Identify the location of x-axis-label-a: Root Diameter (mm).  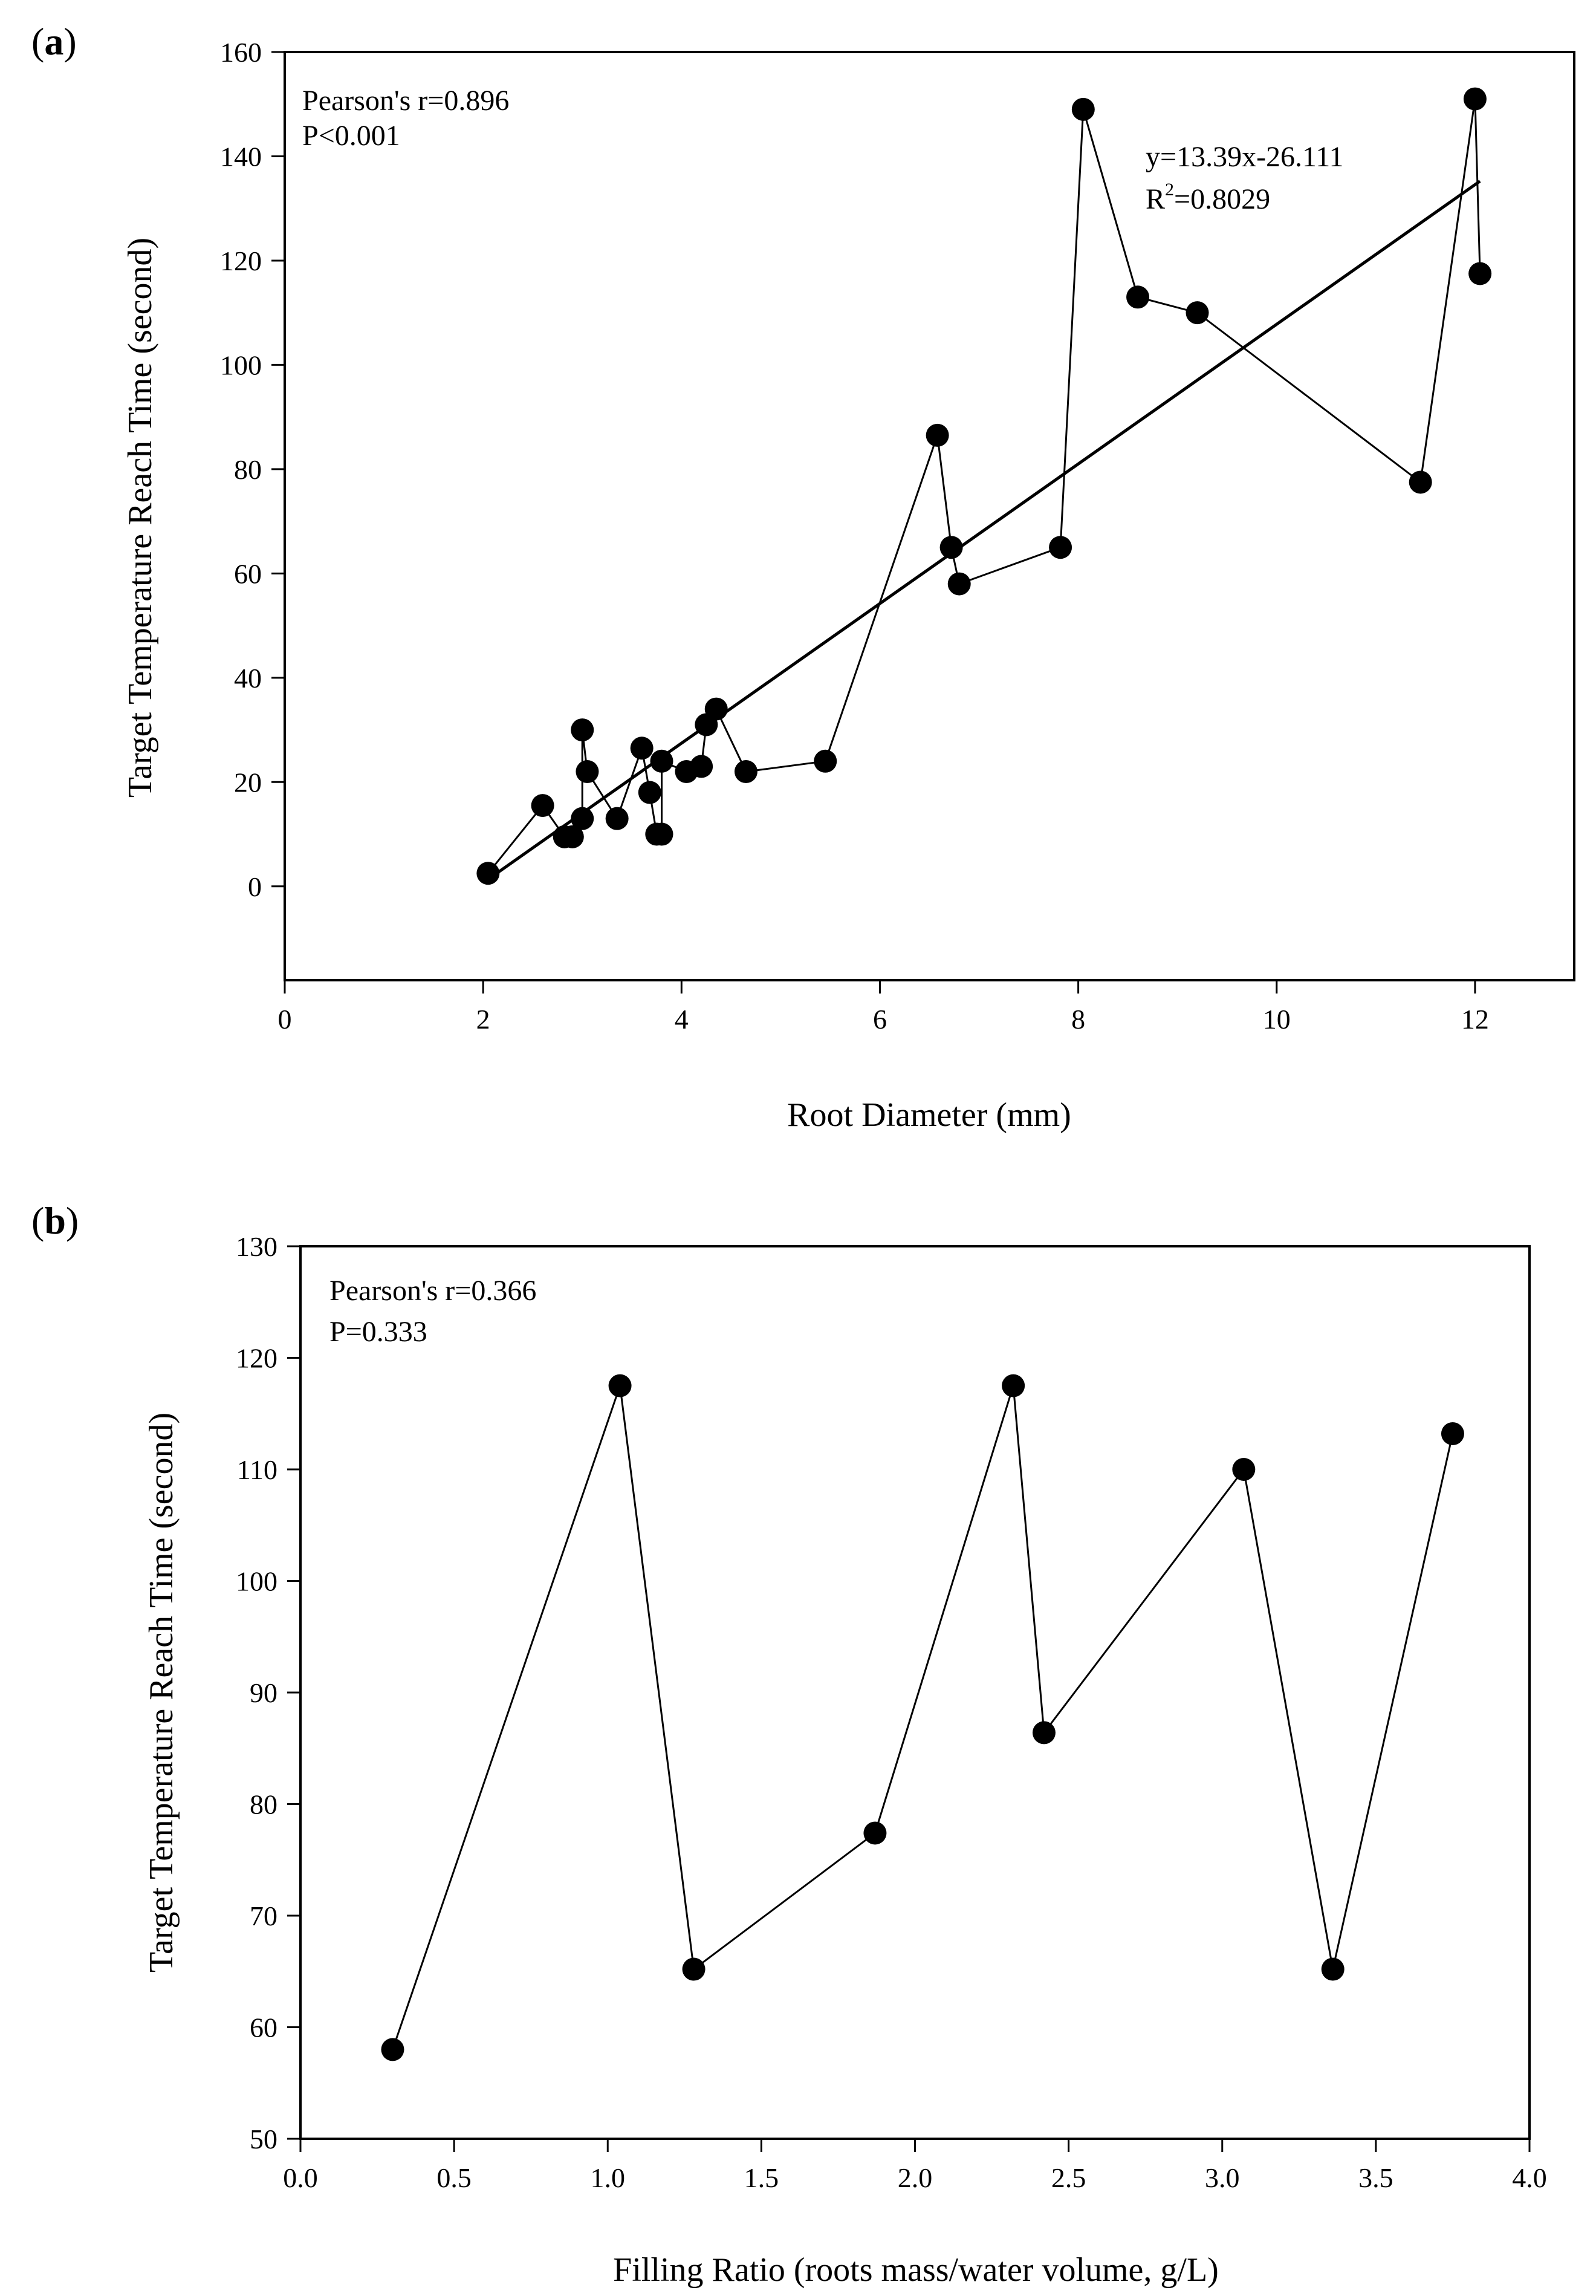
(929, 1115).